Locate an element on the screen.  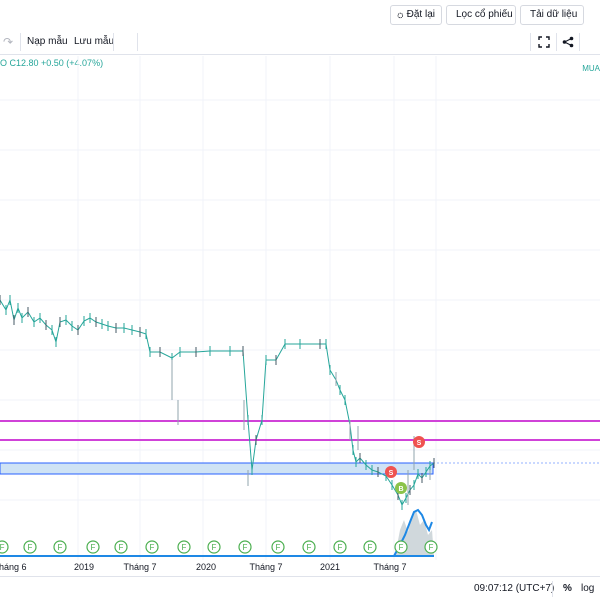
support-zone is located at coordinates (217, 468).